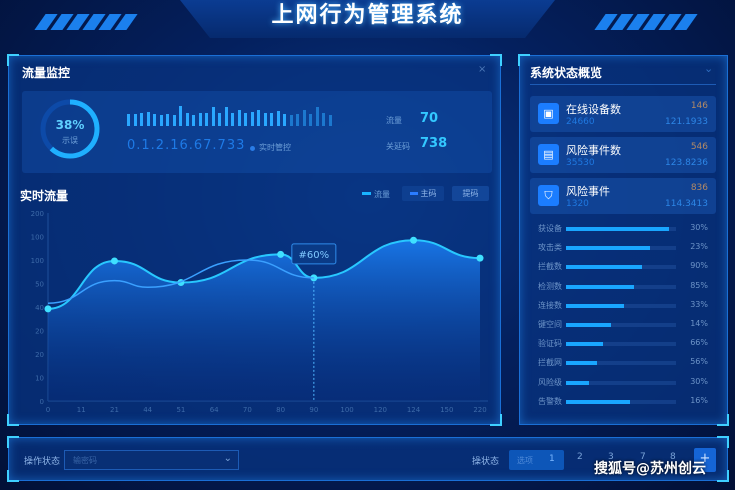  What do you see at coordinates (705, 460) in the screenshot?
I see `add-button: +` at bounding box center [705, 460].